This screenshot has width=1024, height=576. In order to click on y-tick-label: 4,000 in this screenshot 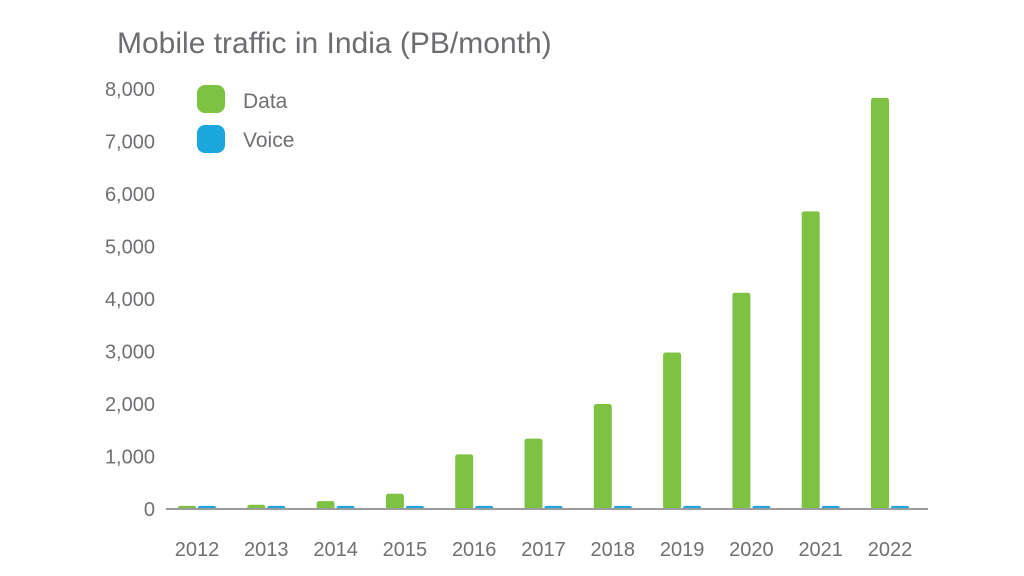, I will do `click(130, 300)`.